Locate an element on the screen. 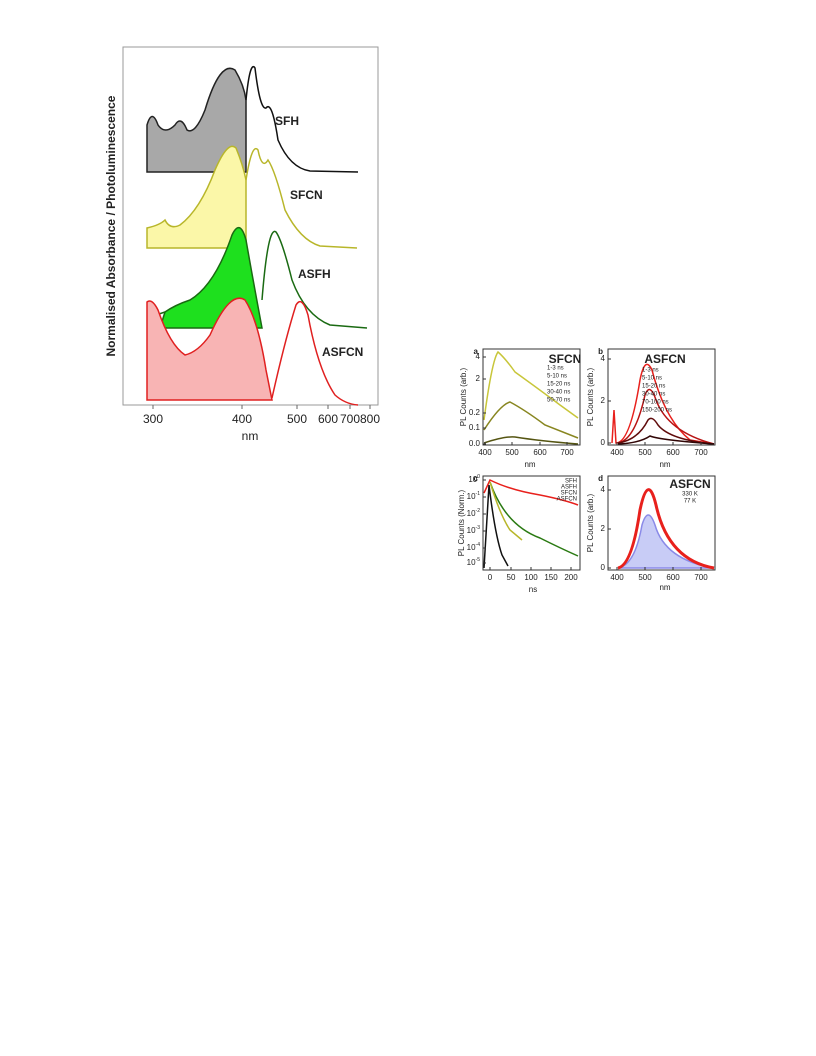  curve-label: ASFH is located at coordinates (314, 274).